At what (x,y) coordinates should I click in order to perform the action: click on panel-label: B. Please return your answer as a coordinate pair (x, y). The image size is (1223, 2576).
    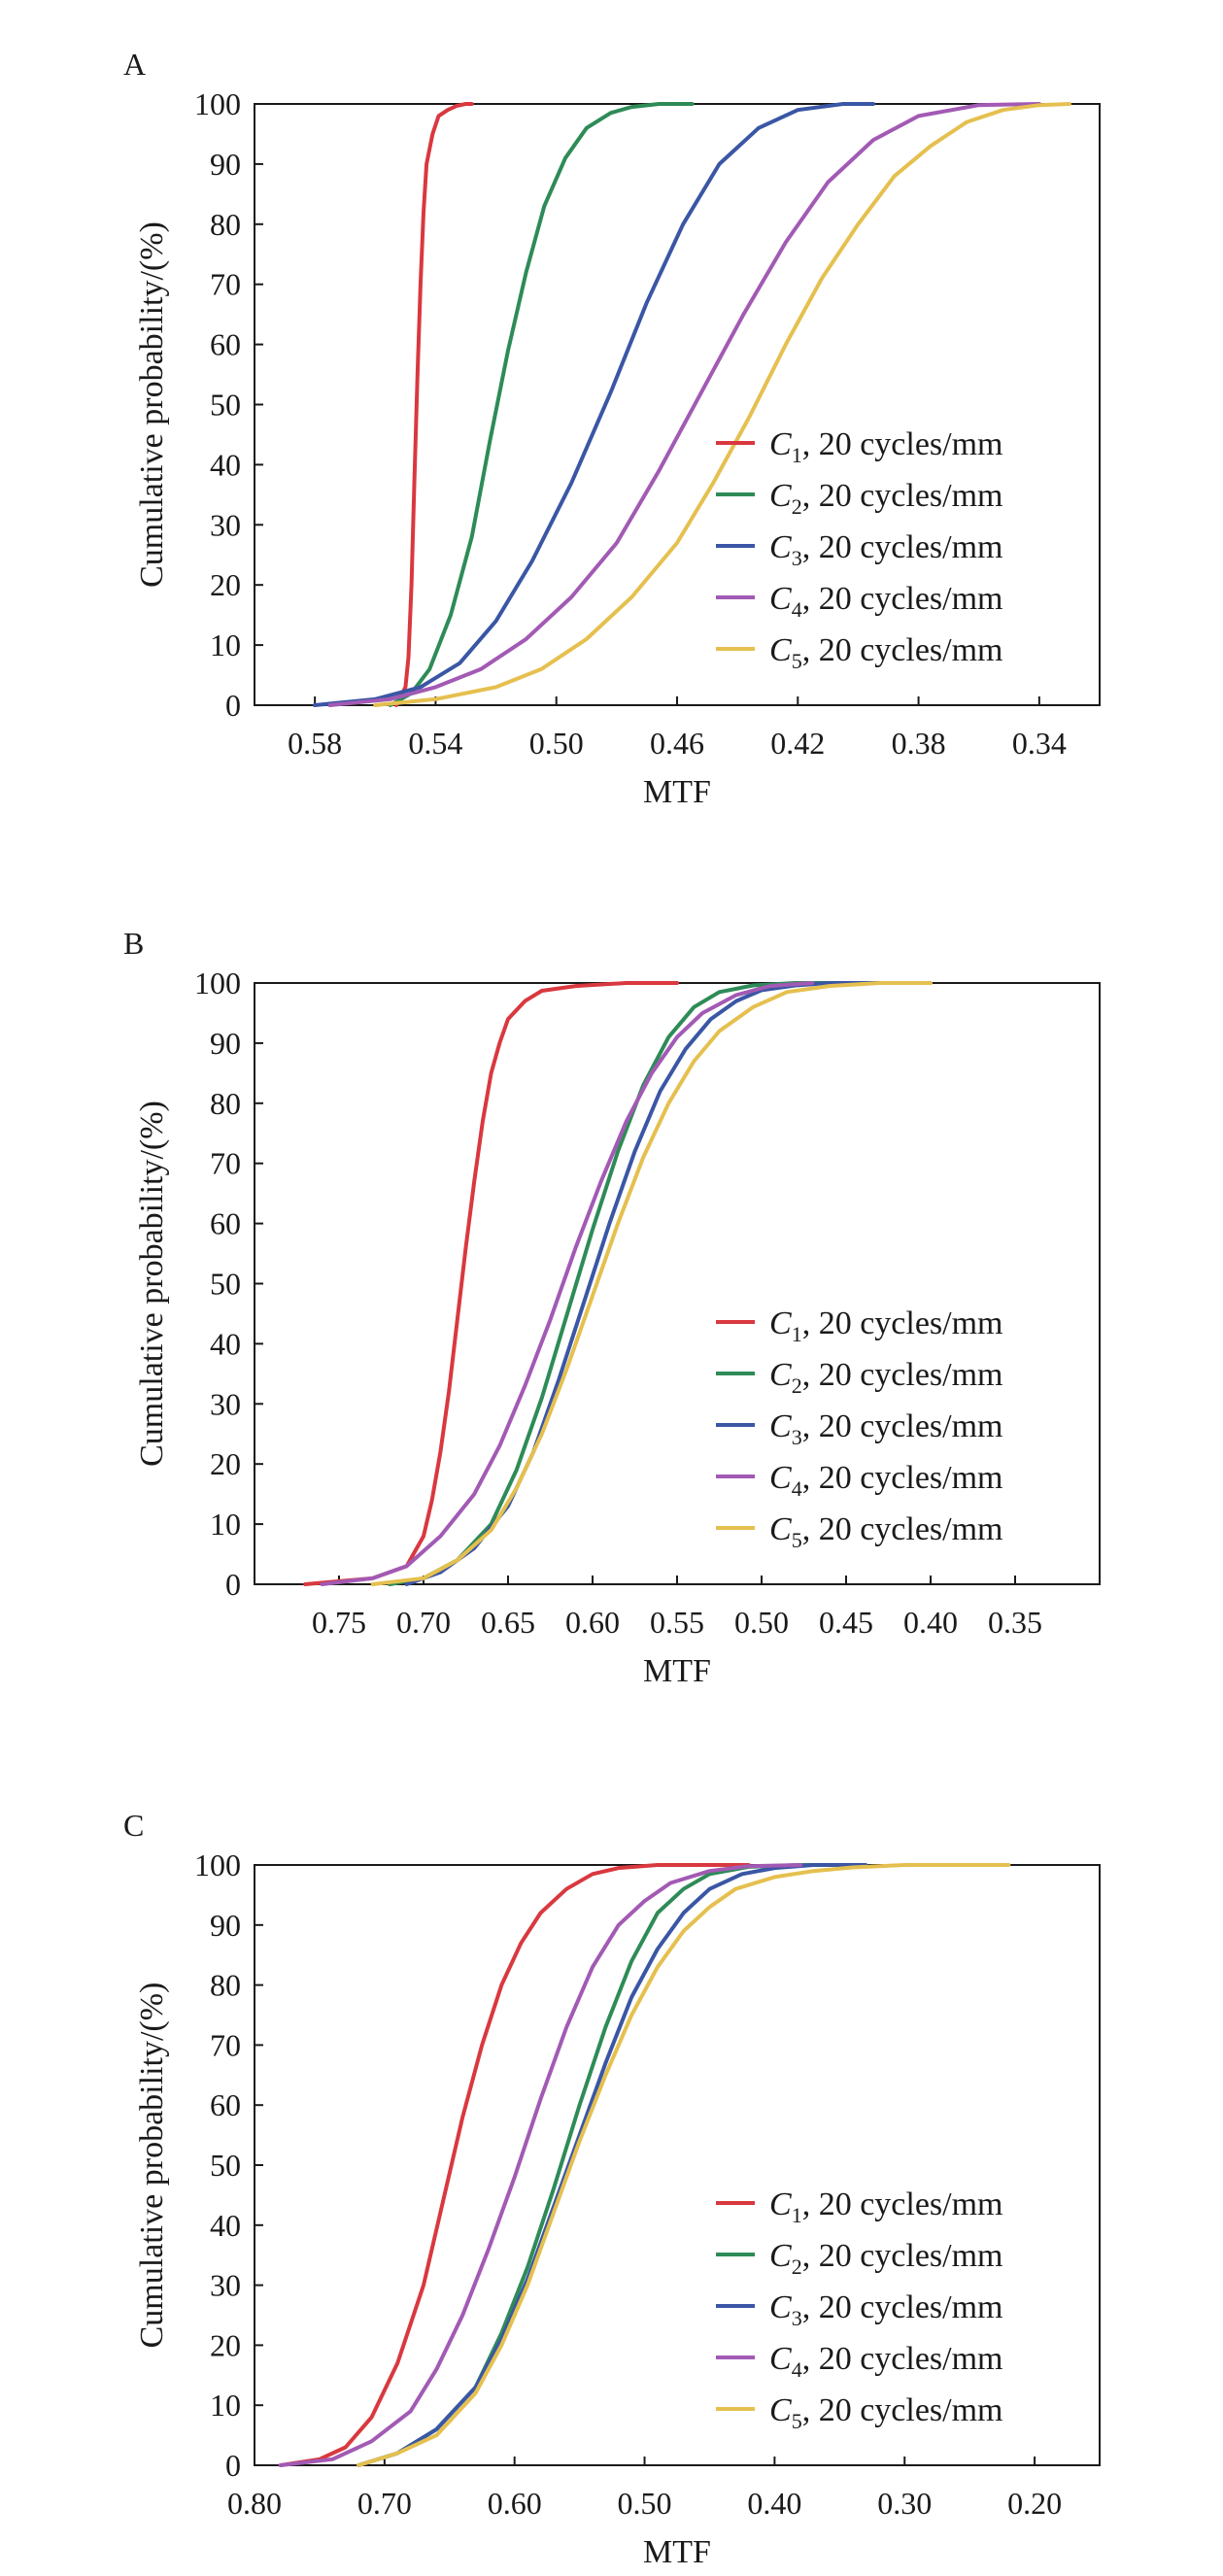
    Looking at the image, I should click on (133, 943).